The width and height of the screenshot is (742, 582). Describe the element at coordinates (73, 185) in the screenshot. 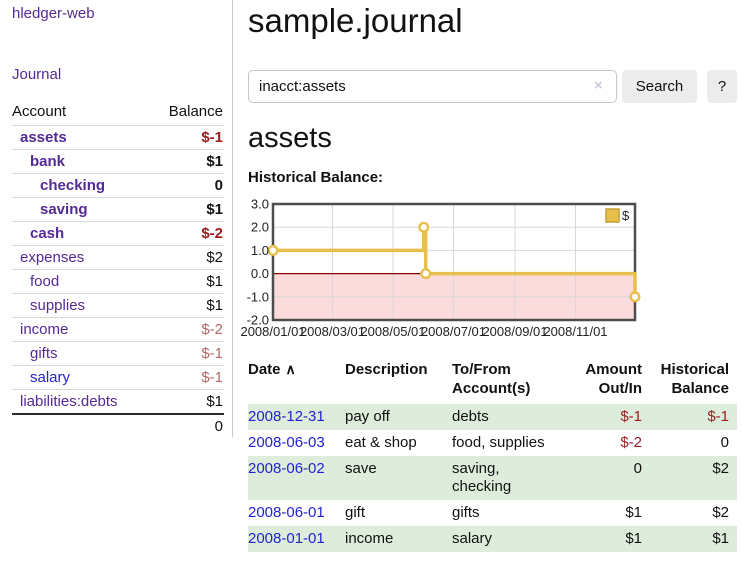

I see `account-link: checking` at that location.